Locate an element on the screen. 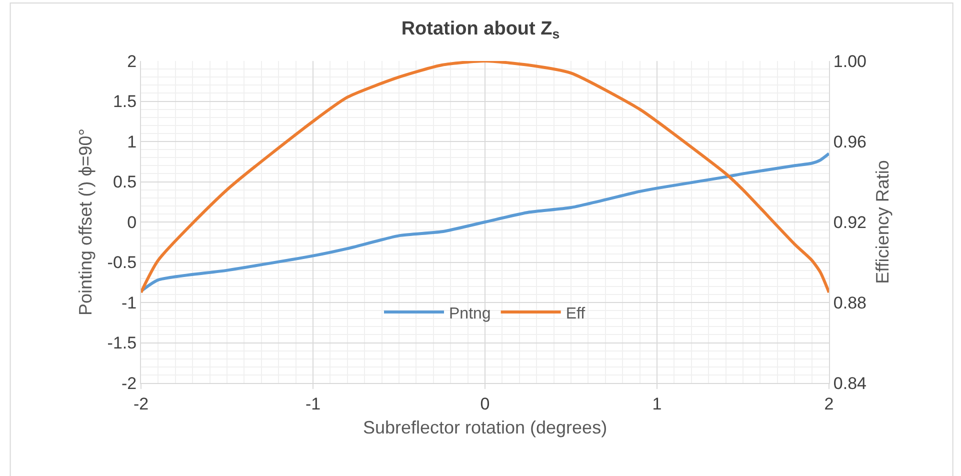 The height and width of the screenshot is (476, 961). y-tick-label: 0.5 is located at coordinates (124, 182).